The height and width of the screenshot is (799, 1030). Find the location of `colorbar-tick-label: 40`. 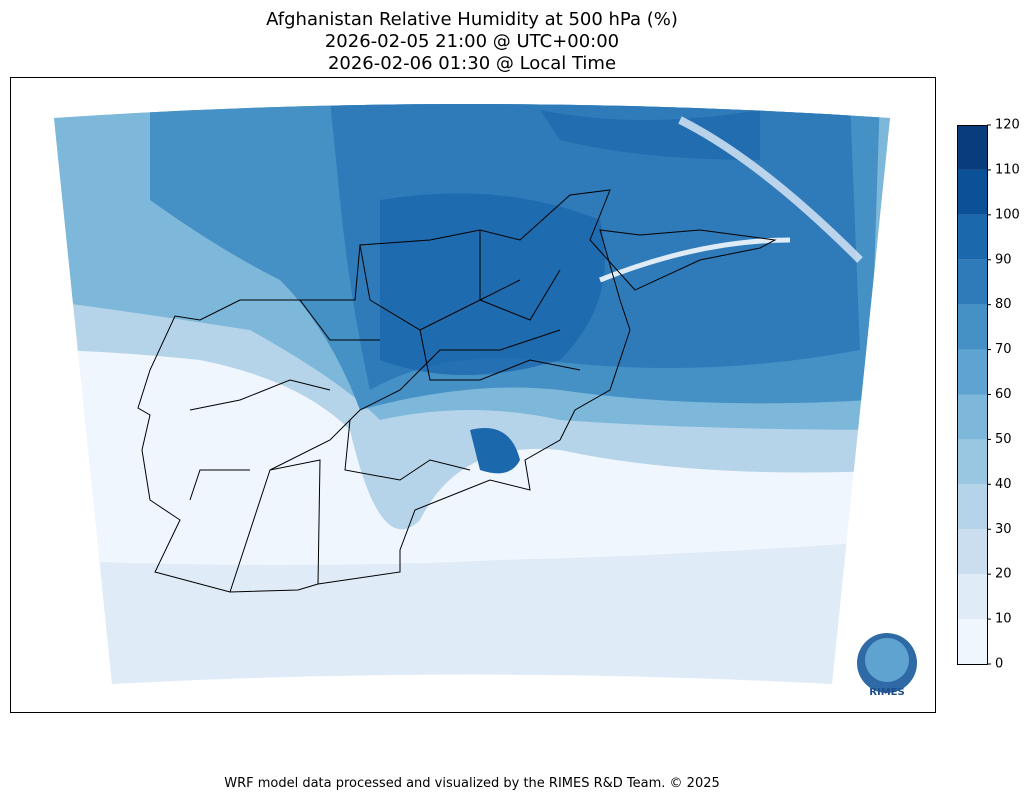

colorbar-tick-label: 40 is located at coordinates (1003, 484).